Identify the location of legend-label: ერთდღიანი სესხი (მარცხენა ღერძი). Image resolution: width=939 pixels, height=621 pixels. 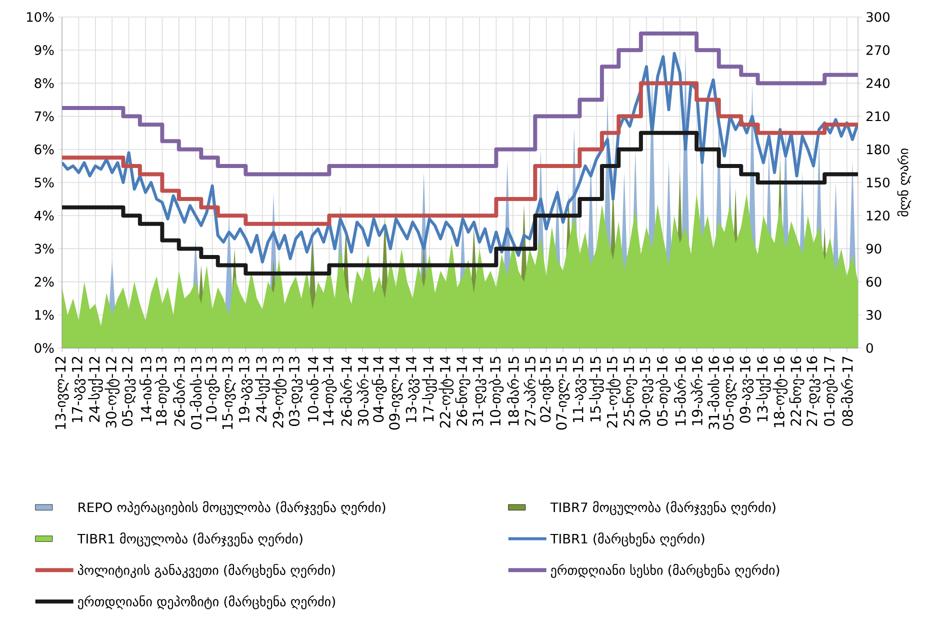
(665, 571).